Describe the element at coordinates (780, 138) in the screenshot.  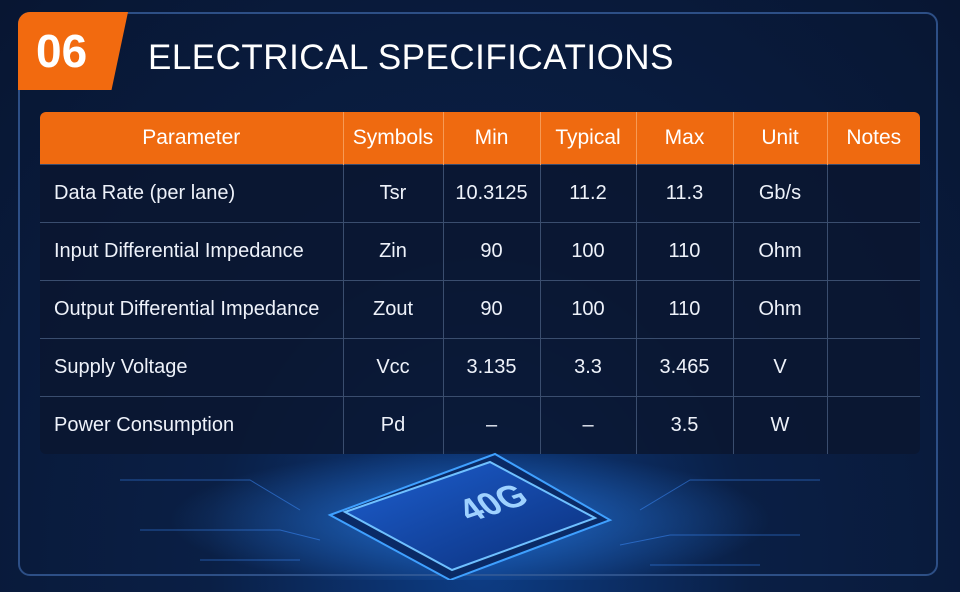
I see `column-header: Unit` at that location.